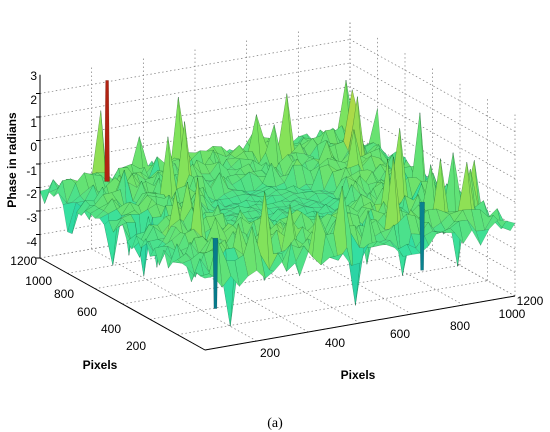 Image resolution: width=550 pixels, height=432 pixels. Describe the element at coordinates (33, 100) in the screenshot. I see `z-tick-label: 2` at that location.